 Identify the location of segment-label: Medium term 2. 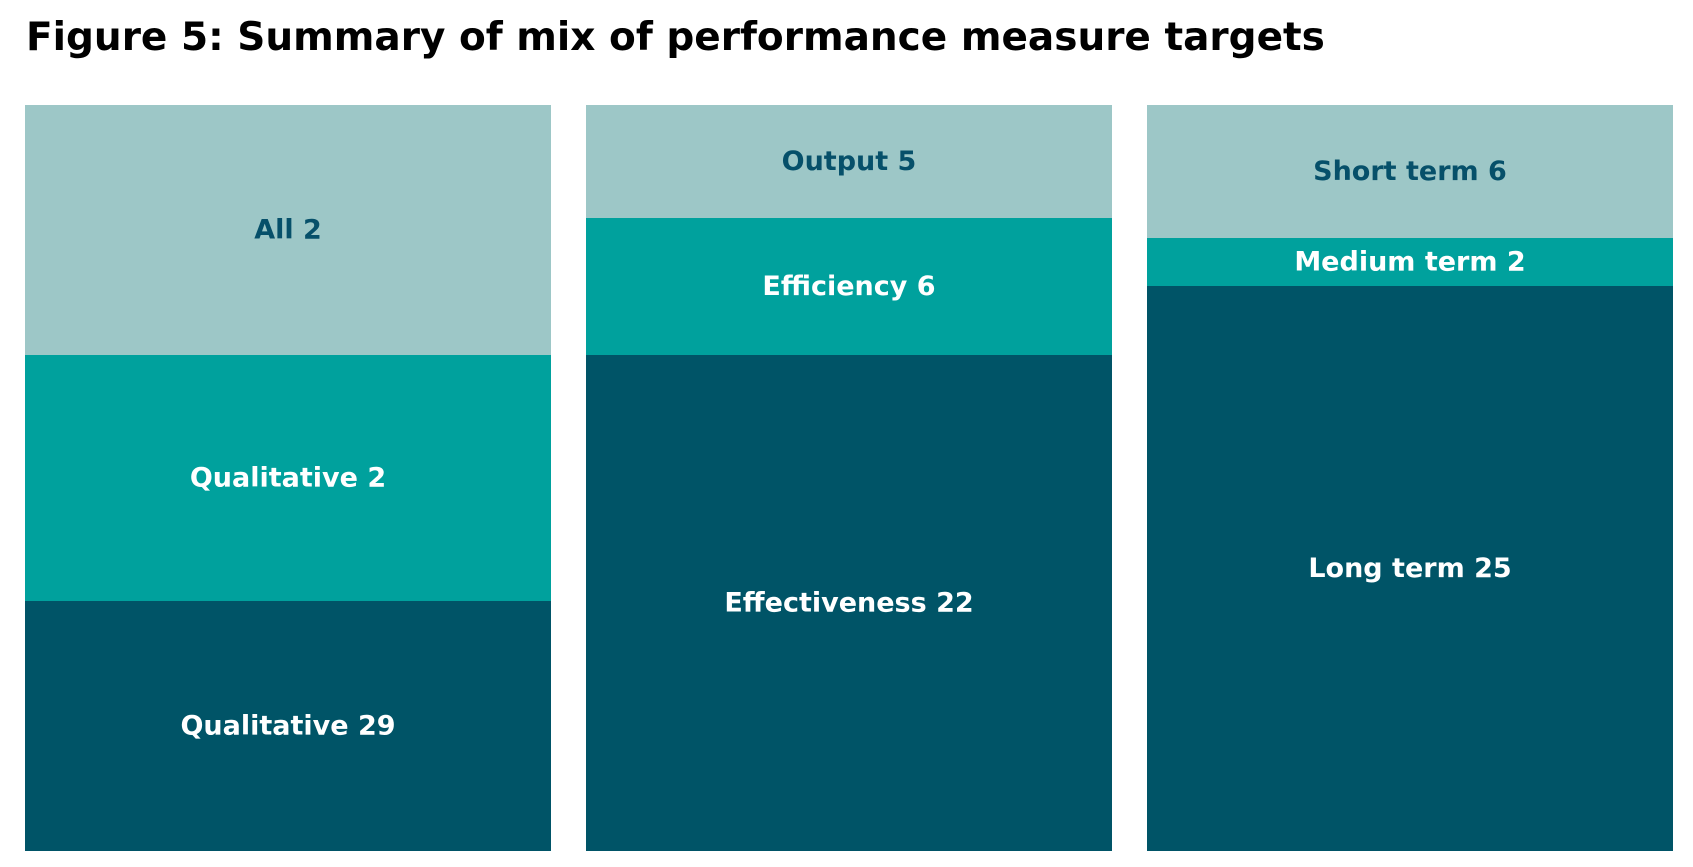
(1409, 262).